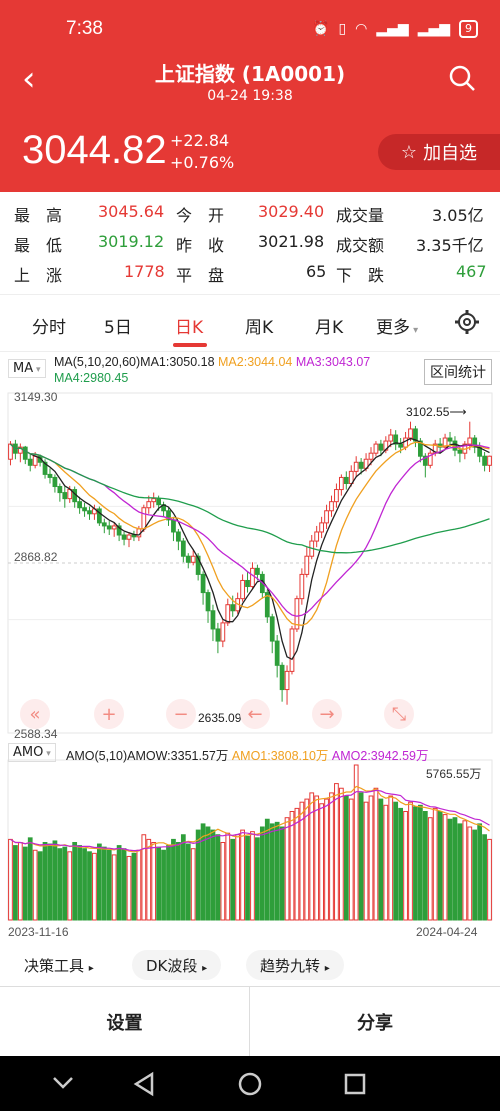  I want to click on gear-icon, so click(467, 324).